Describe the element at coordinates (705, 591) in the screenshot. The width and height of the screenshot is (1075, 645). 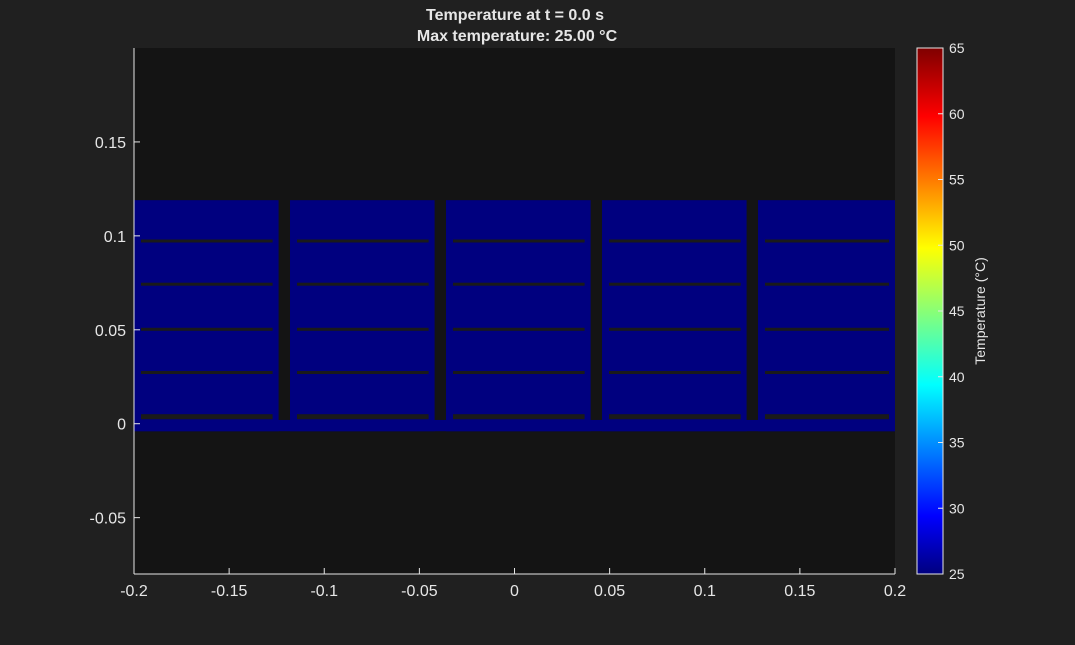
I see `x-tick-label: 0.1` at that location.